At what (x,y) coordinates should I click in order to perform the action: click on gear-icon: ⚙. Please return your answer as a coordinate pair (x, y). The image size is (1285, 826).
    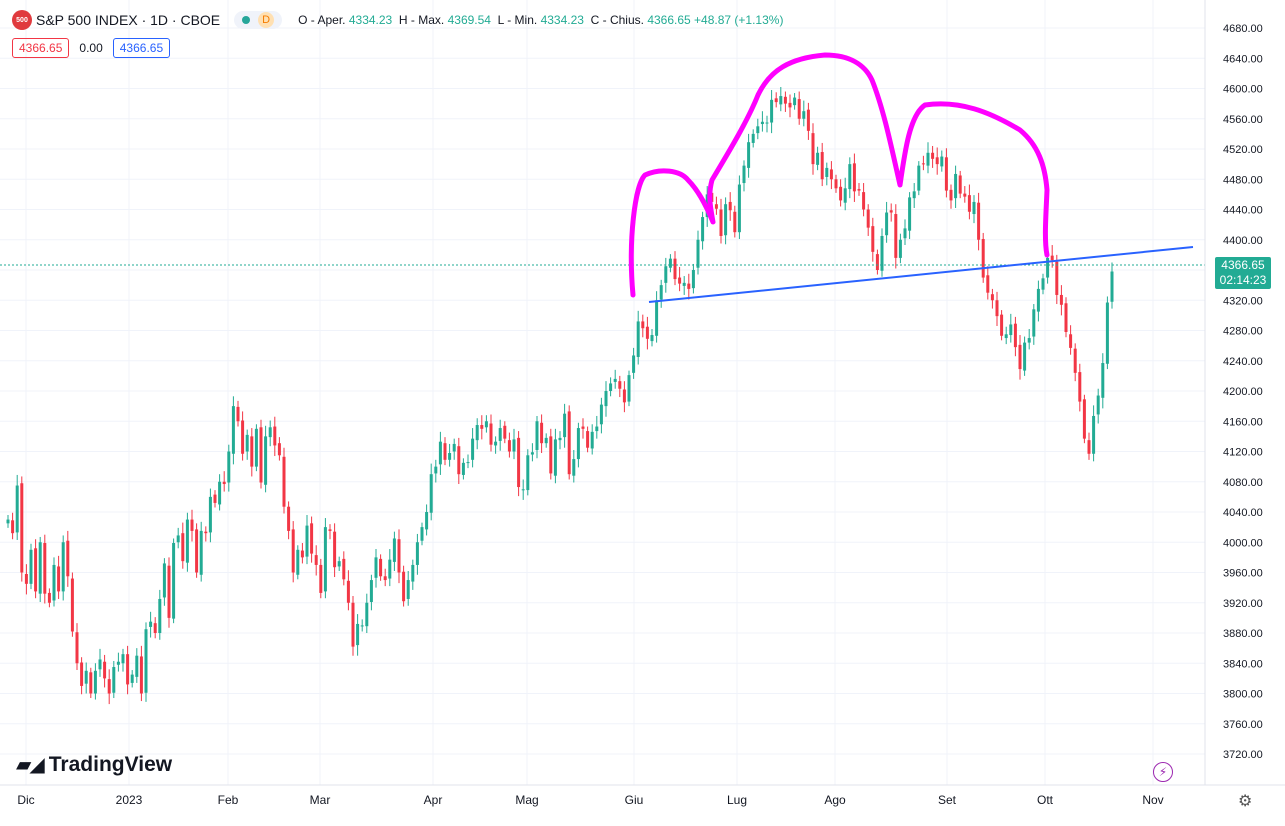
    Looking at the image, I should click on (1245, 801).